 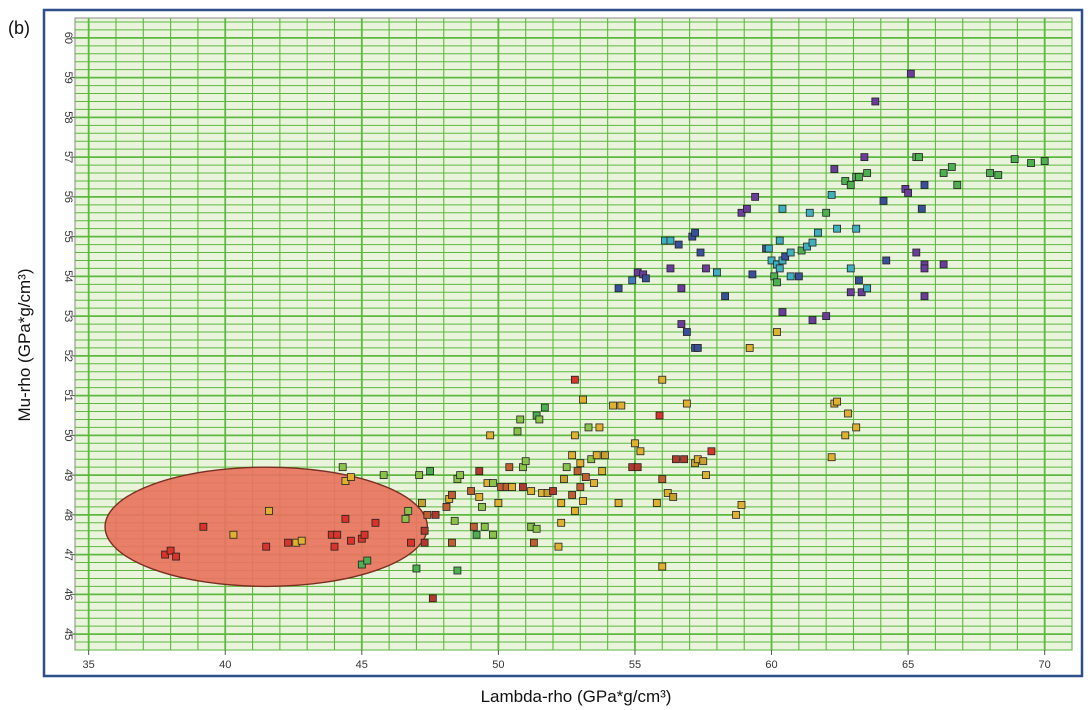 I want to click on y-tick-label: 51, so click(x=68, y=395).